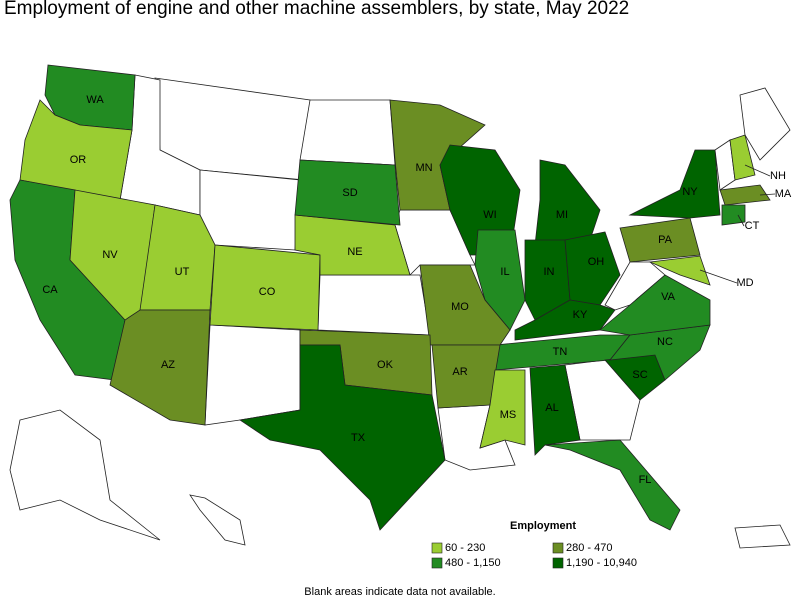 This screenshot has height=600, width=800. Describe the element at coordinates (489, 215) in the screenshot. I see `state-label: WI` at that location.